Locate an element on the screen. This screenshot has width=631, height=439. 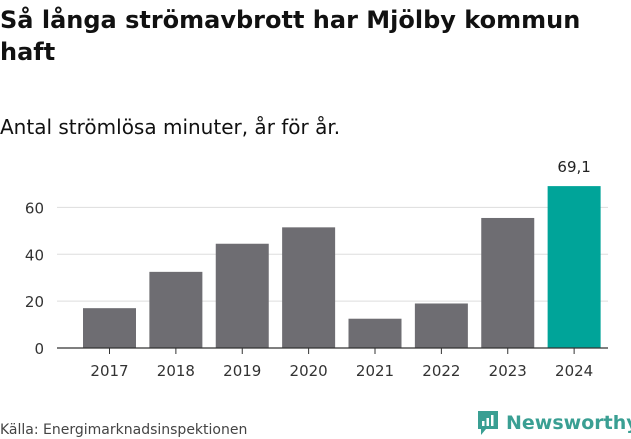
x-tick-label: 2023 is located at coordinates (508, 371).